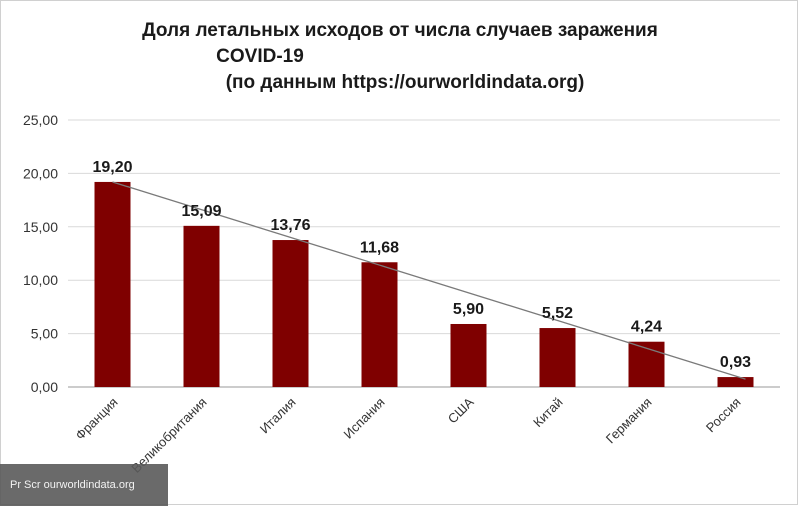 The image size is (800, 507). What do you see at coordinates (96, 419) in the screenshot?
I see `x-tick-label: Франция` at bounding box center [96, 419].